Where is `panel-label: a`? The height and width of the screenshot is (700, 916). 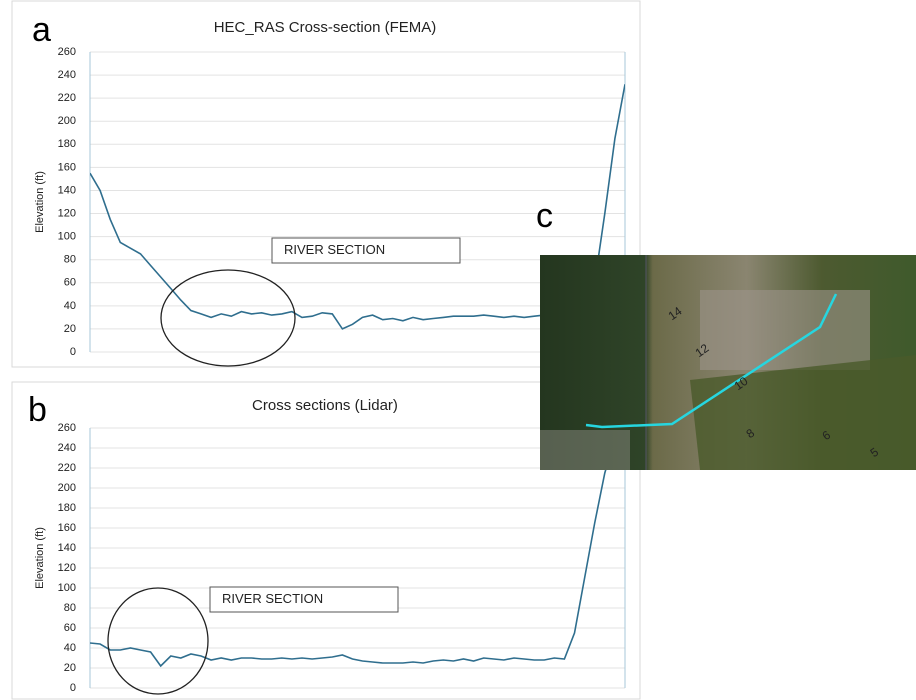 panel-label: a is located at coordinates (41, 30).